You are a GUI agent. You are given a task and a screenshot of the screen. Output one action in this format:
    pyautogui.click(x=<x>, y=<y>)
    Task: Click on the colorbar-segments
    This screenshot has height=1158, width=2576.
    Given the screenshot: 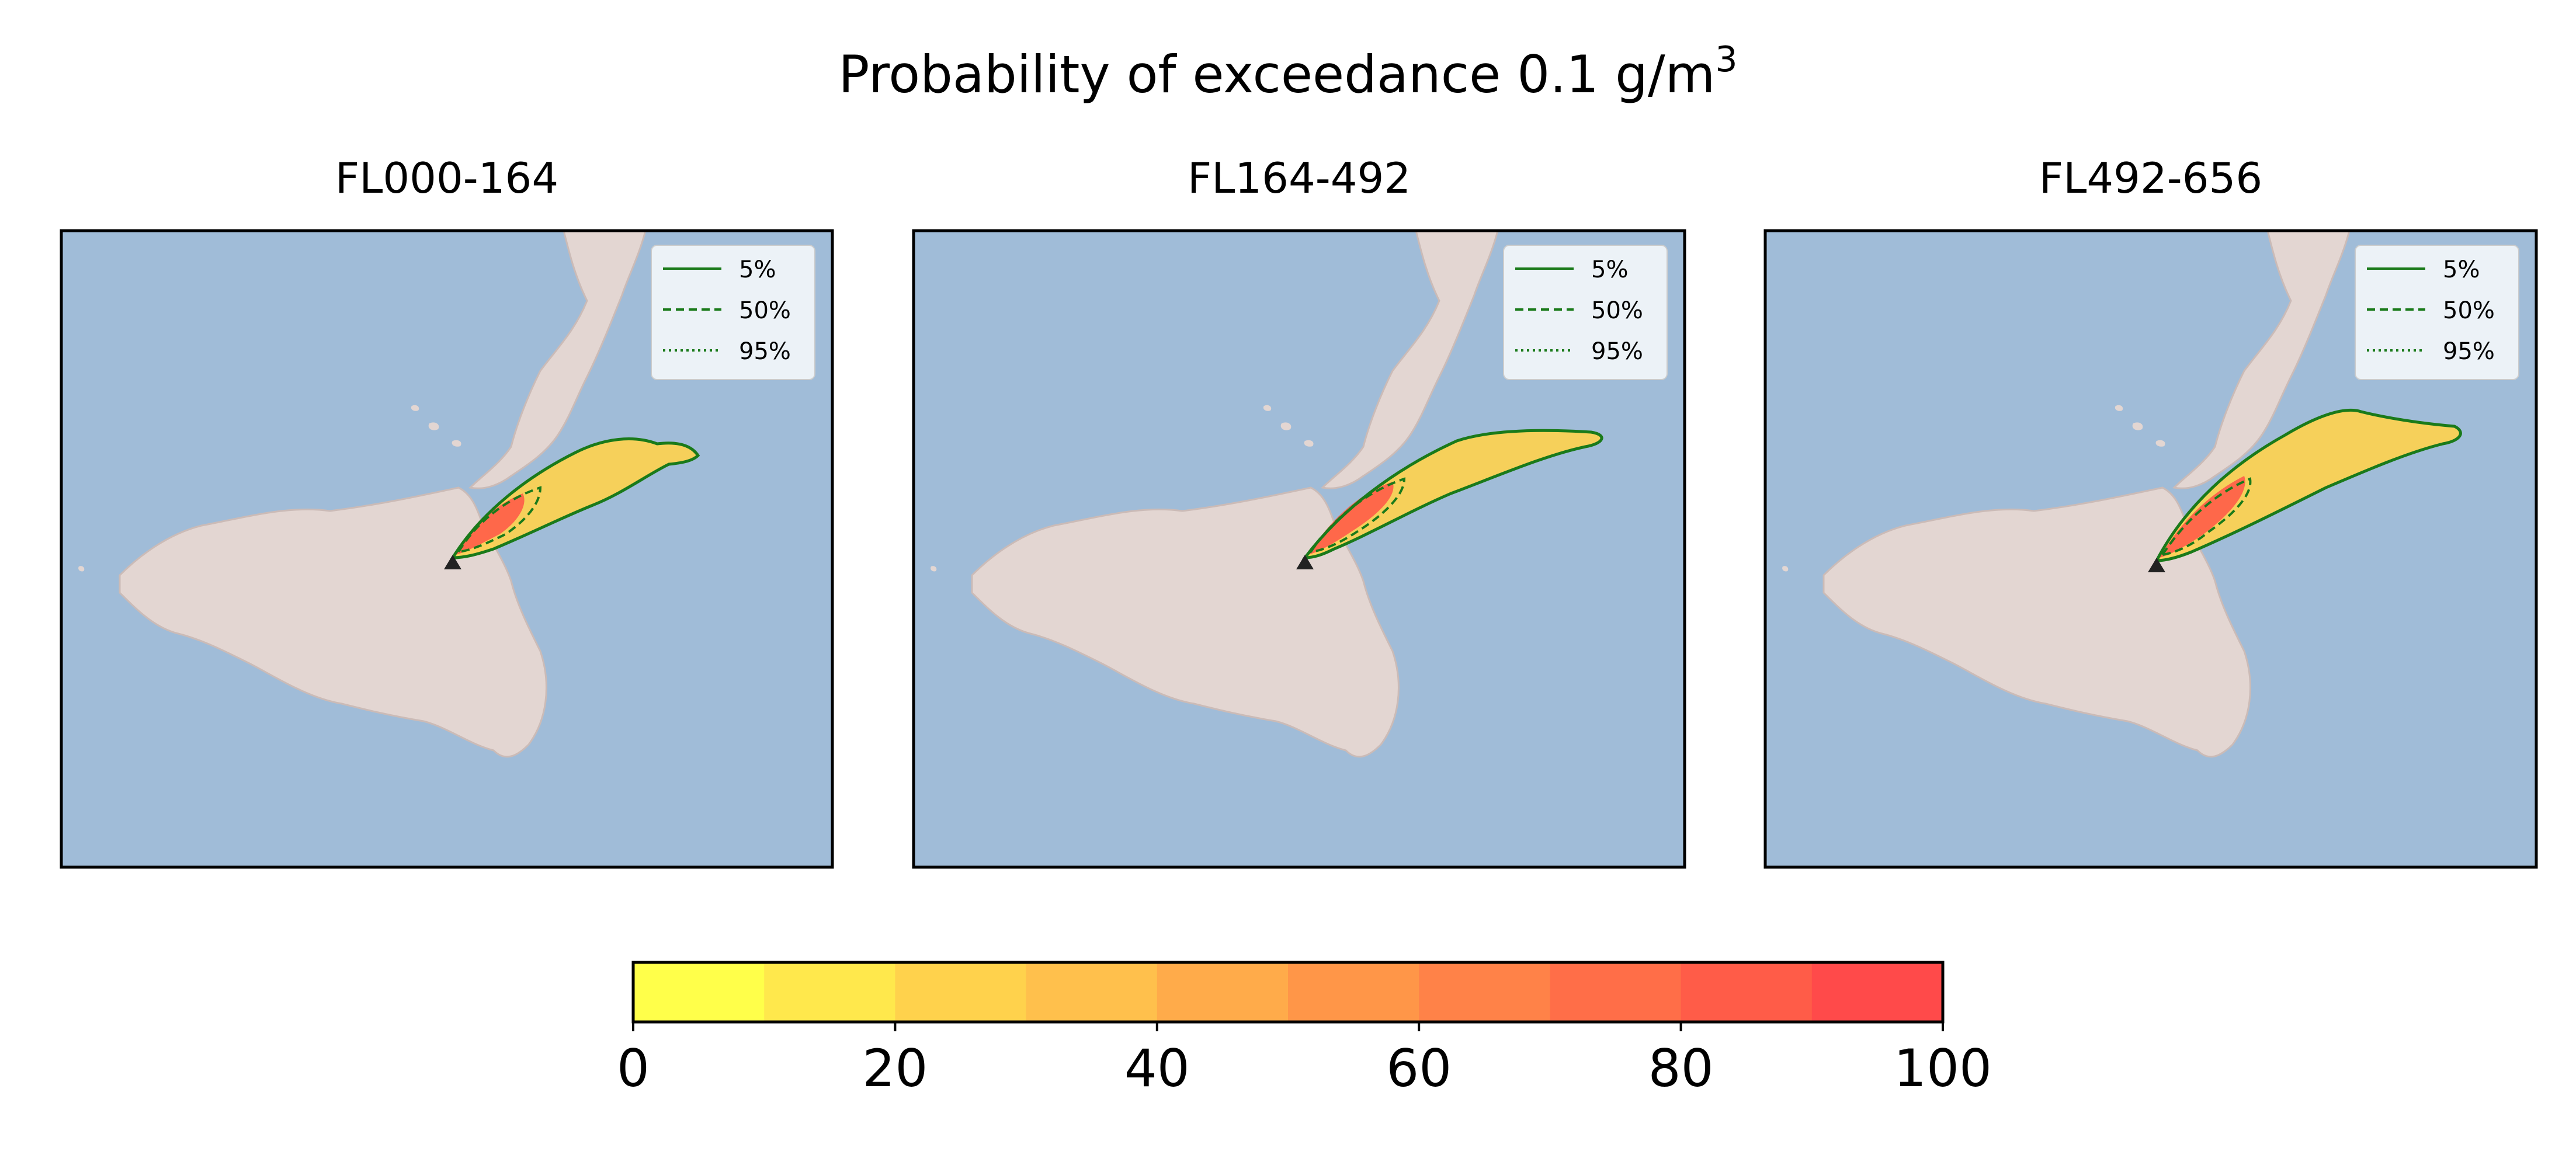 What is the action you would take?
    pyautogui.click(x=1288, y=992)
    